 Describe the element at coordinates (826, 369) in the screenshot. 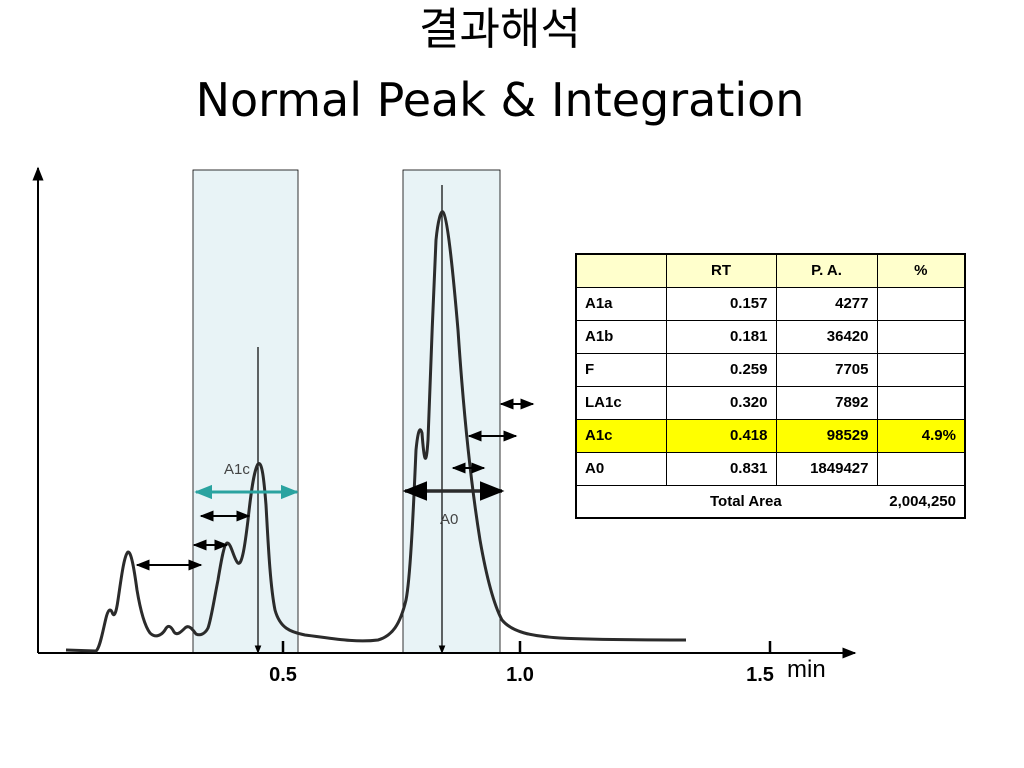

I see `row-pa: 7705` at that location.